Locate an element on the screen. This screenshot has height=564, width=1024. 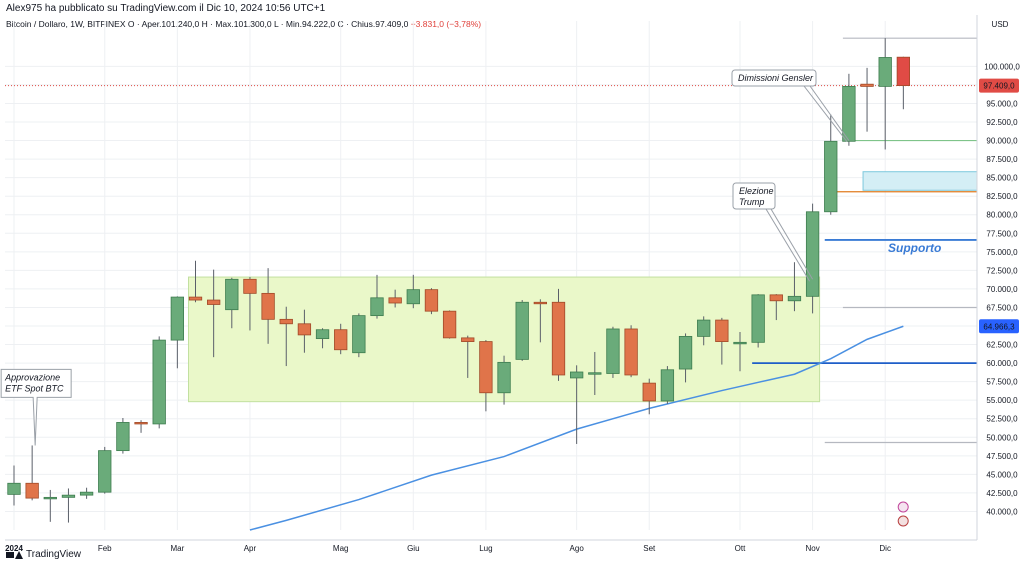
close-value: C · Chius.97.409,0 is located at coordinates (373, 24).